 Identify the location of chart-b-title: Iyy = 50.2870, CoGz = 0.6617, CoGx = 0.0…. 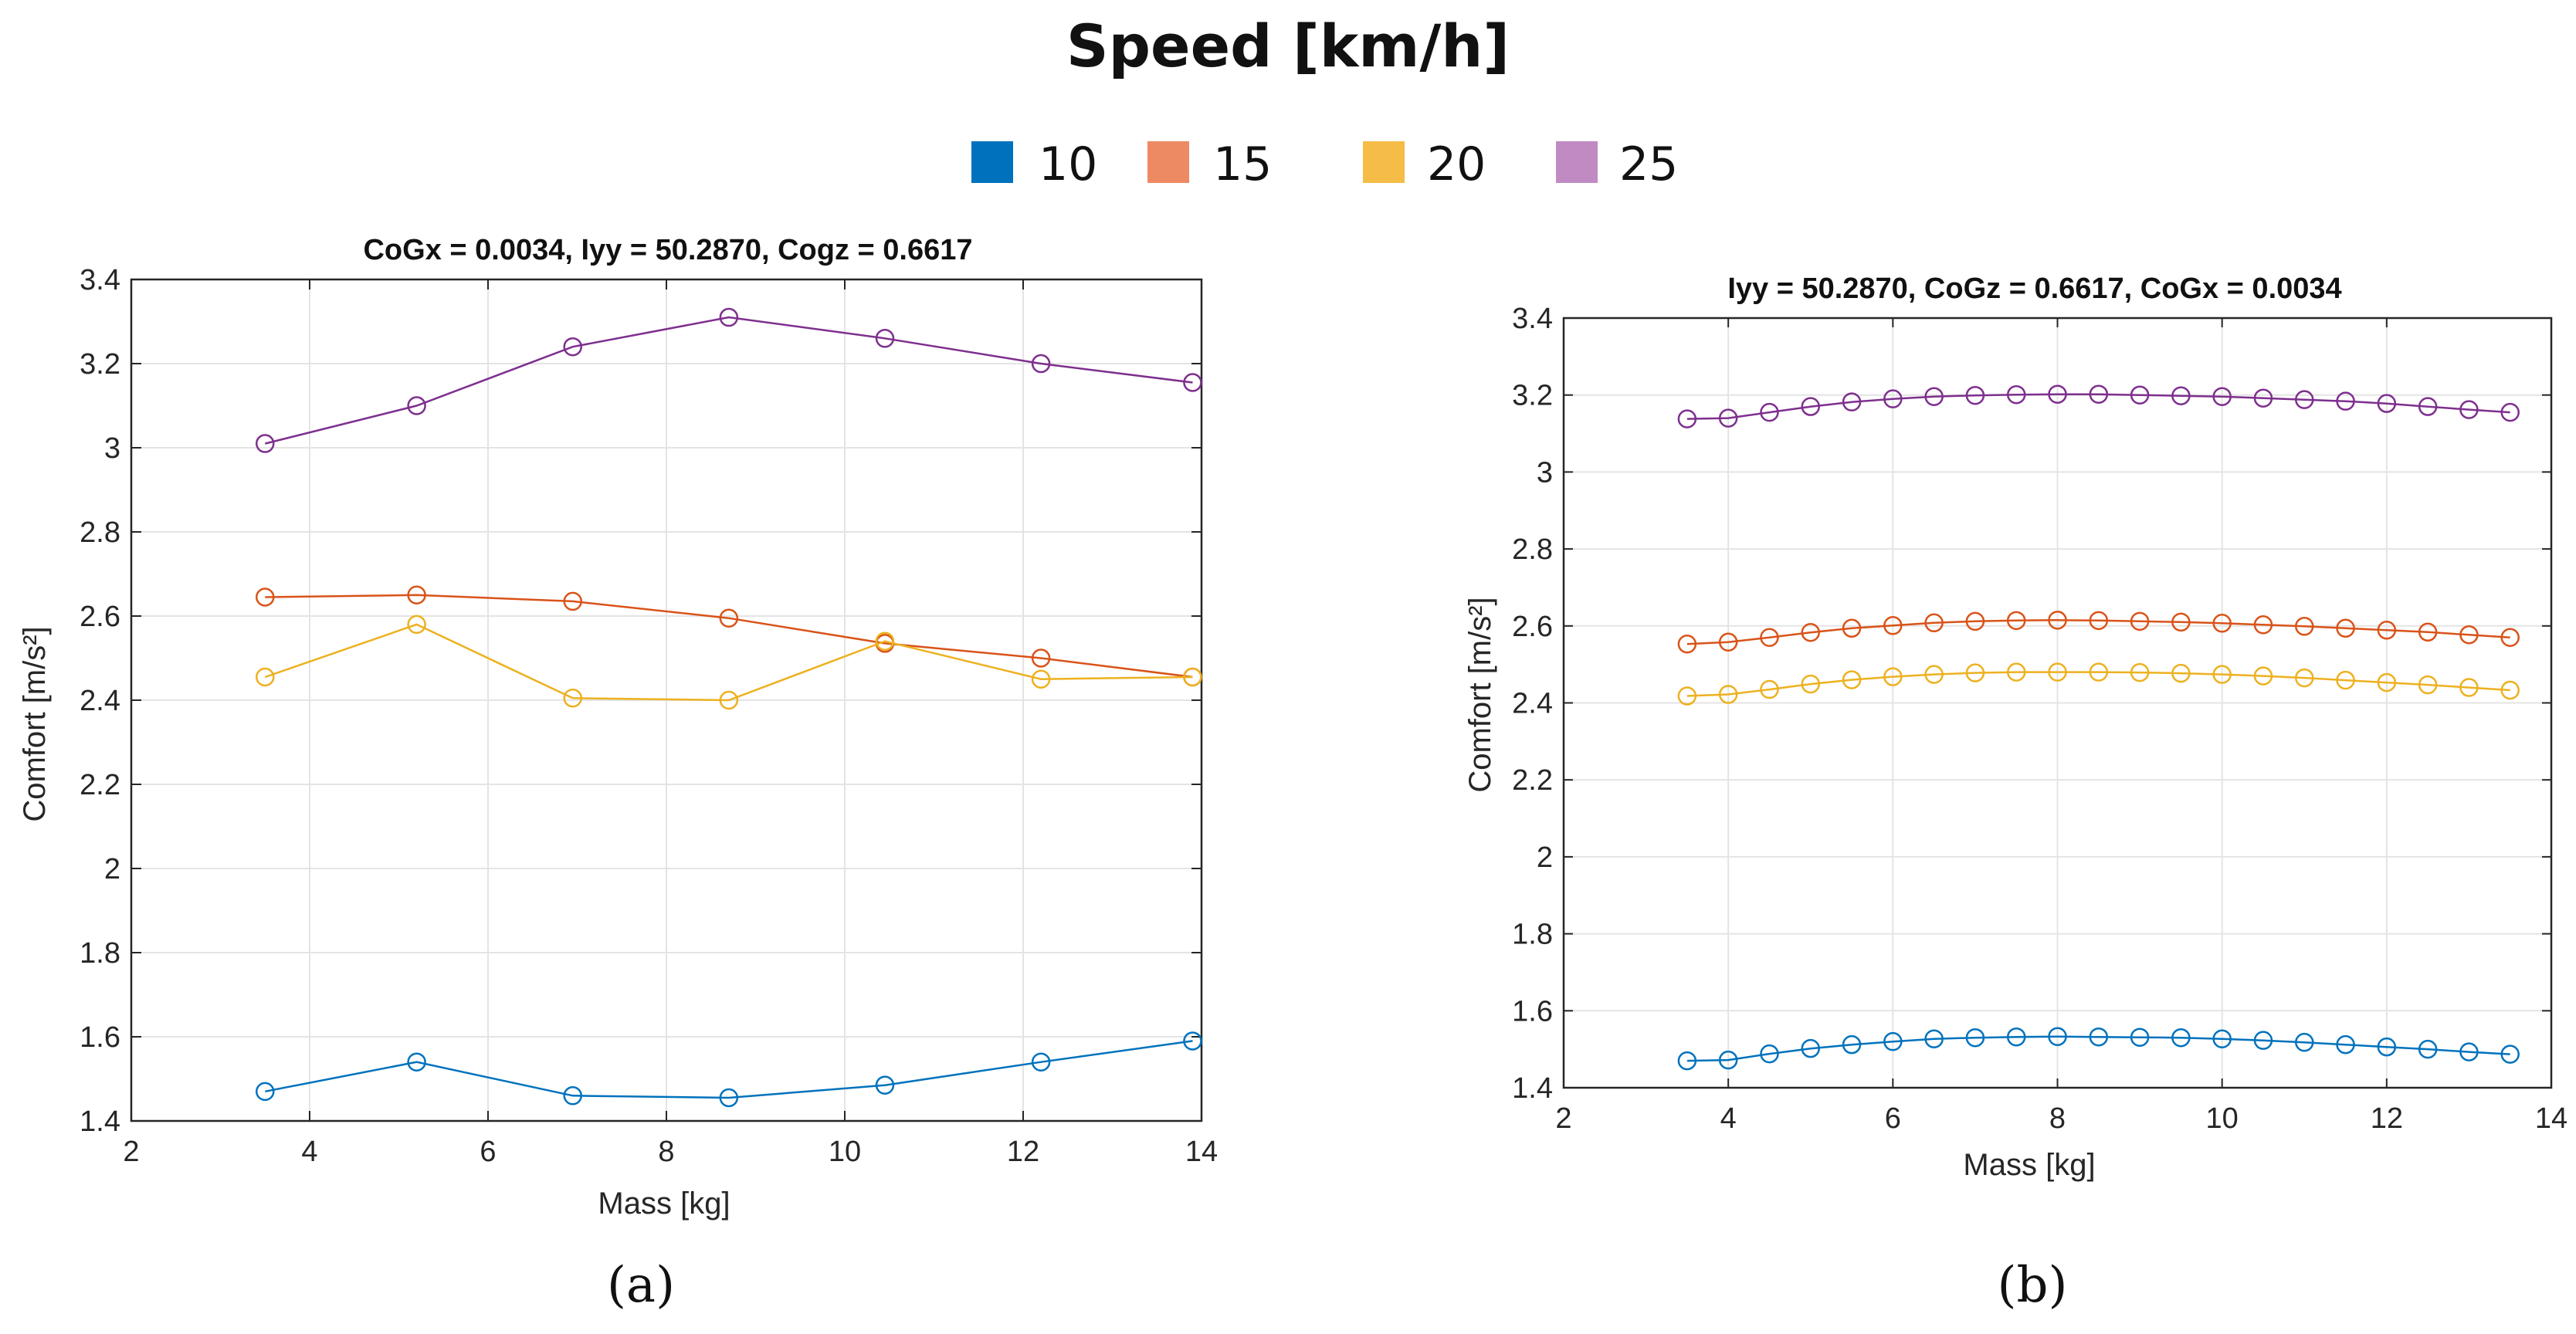
(2034, 289).